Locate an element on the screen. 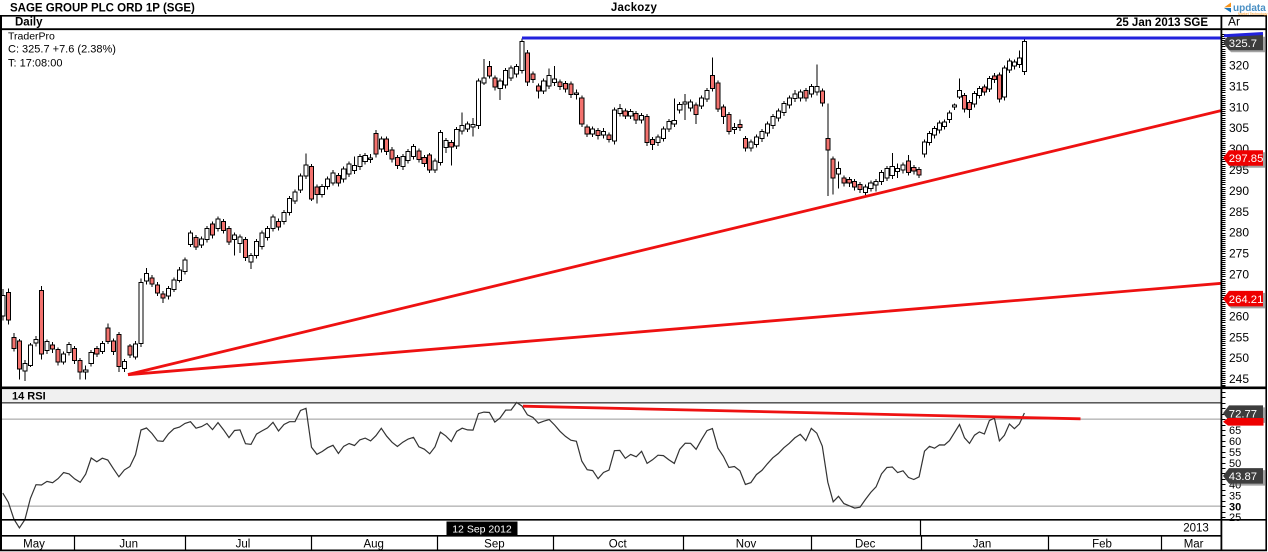  svg-text: Nov is located at coordinates (746, 545).